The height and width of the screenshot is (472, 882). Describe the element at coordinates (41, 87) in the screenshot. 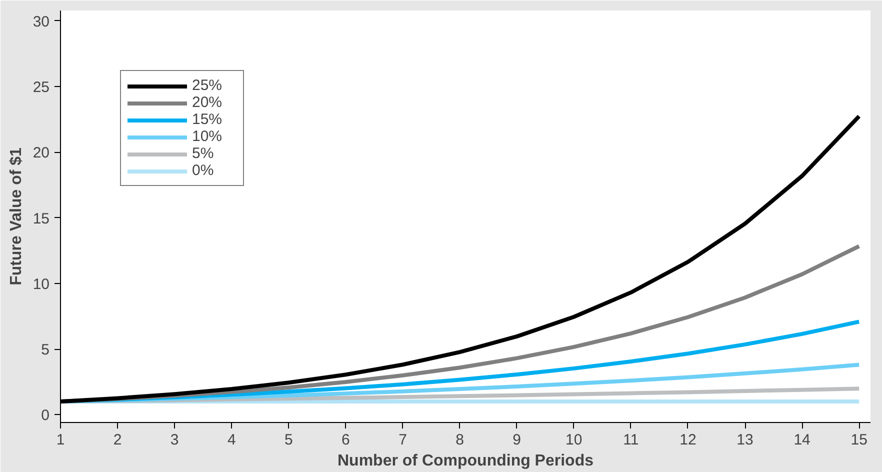

I see `y-tick-label: 25` at that location.